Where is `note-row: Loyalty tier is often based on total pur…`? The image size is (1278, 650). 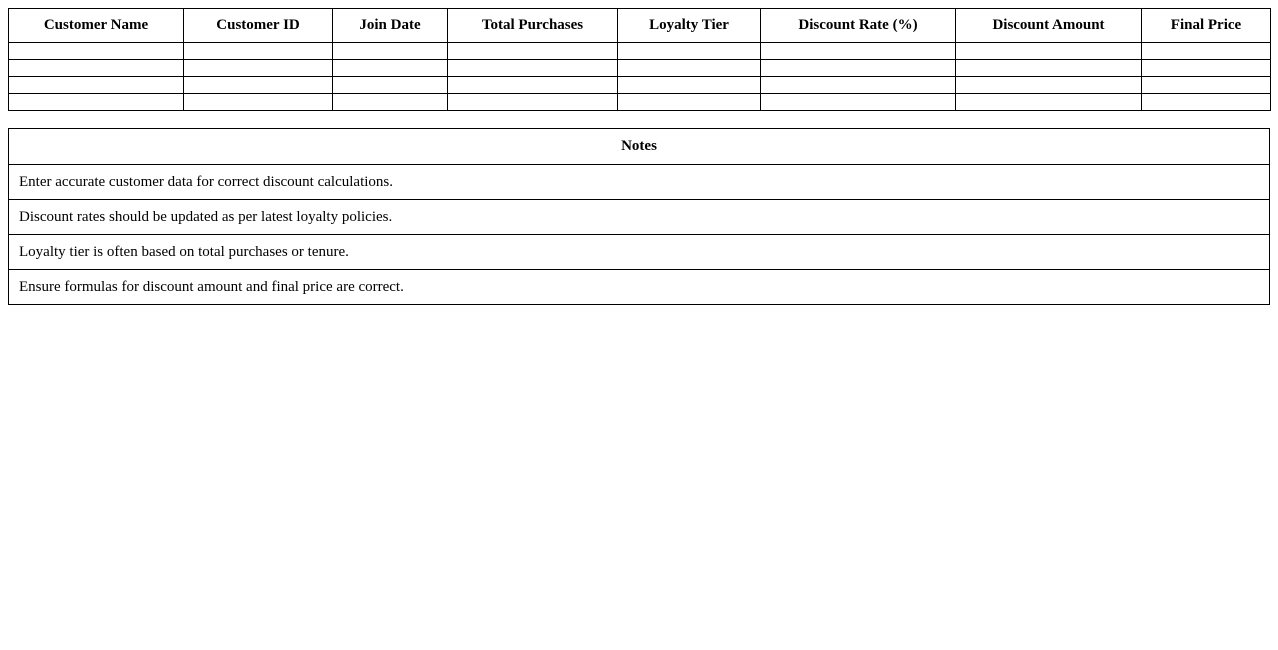 note-row: Loyalty tier is often based on total pur… is located at coordinates (639, 252).